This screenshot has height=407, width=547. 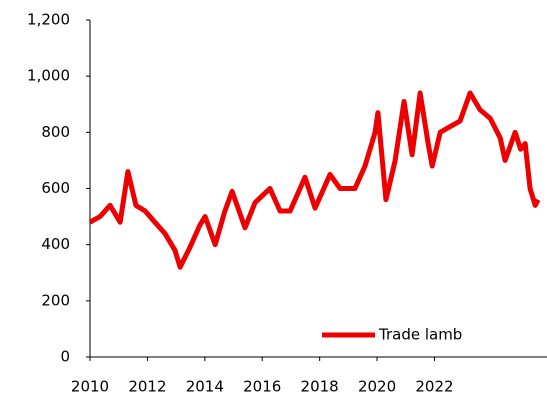 I want to click on y-tick-label: 200, so click(x=55, y=300).